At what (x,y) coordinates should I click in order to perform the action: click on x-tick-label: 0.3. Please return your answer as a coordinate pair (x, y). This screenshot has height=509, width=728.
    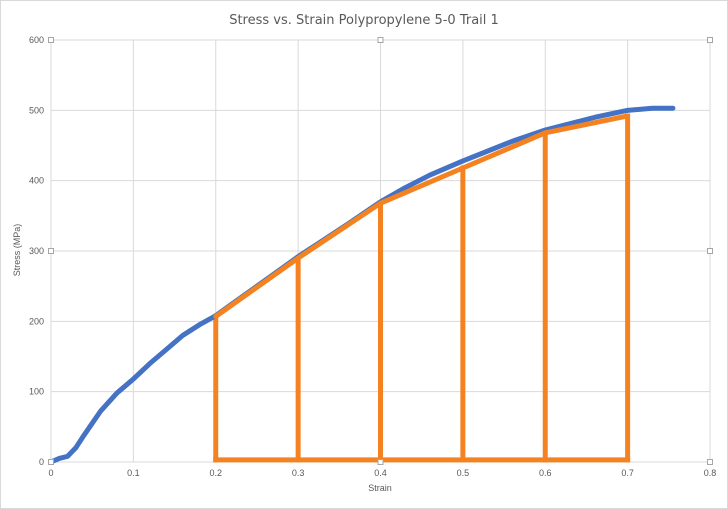
    Looking at the image, I should click on (298, 473).